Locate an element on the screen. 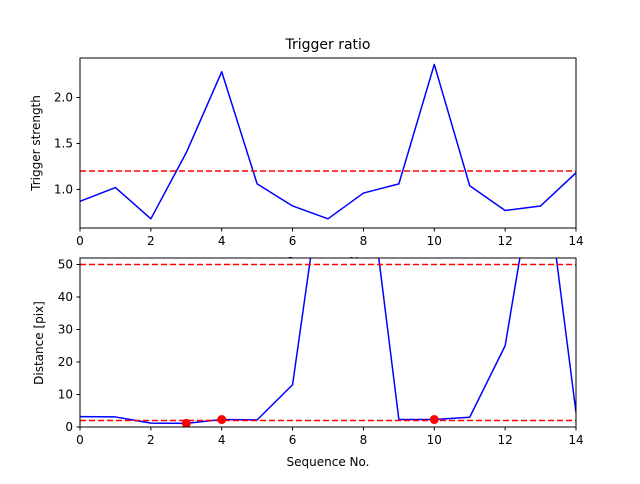 Image resolution: width=640 pixels, height=484 pixels. bot-x-tick-label: 4 is located at coordinates (222, 440).